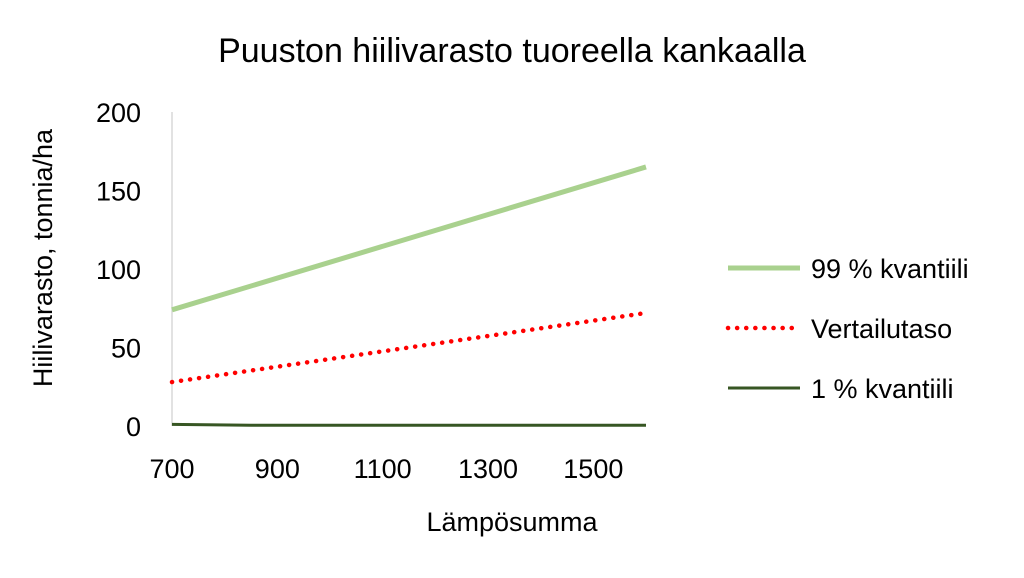 The height and width of the screenshot is (578, 1024). What do you see at coordinates (277, 469) in the screenshot?
I see `x-tick-label: 900` at bounding box center [277, 469].